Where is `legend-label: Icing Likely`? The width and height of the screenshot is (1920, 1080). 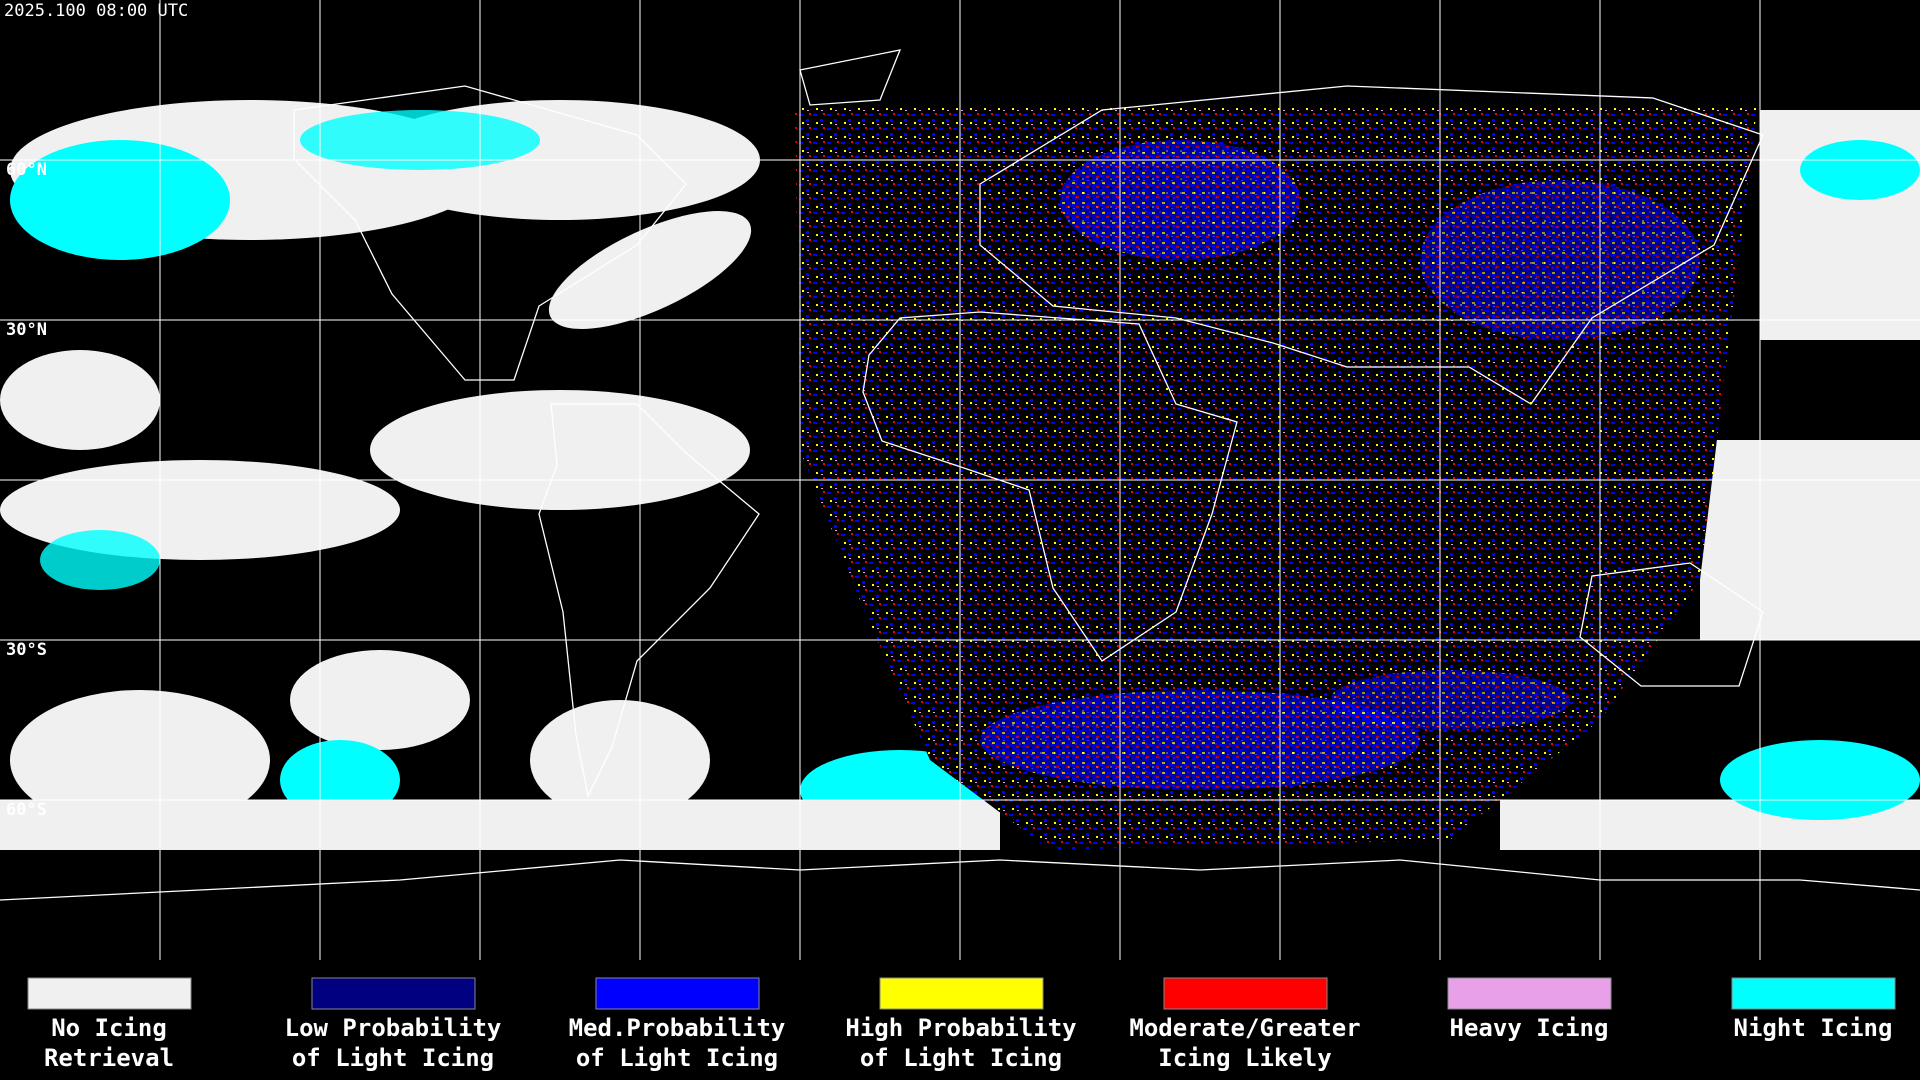
legend-label: Icing Likely is located at coordinates (1244, 1058).